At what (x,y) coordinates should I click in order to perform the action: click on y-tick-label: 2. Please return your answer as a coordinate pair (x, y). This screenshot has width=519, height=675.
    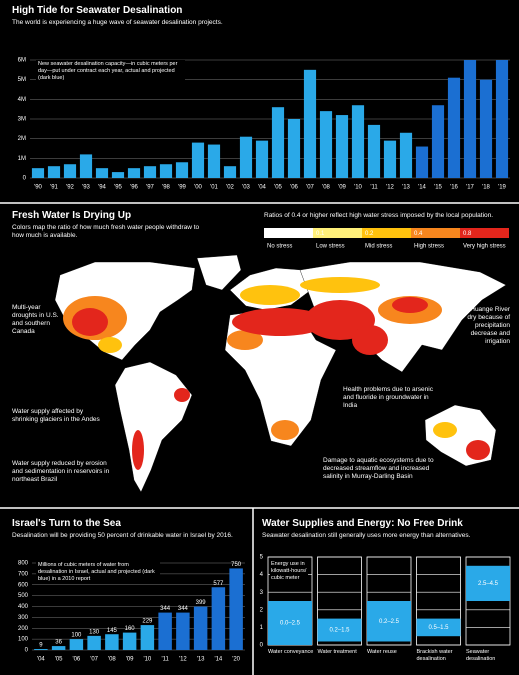
    Looking at the image, I should click on (262, 610).